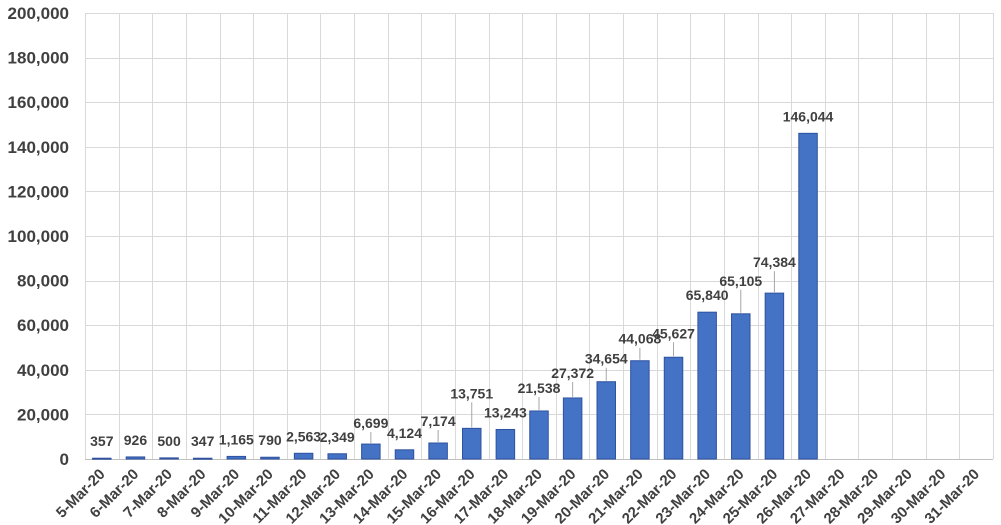 The image size is (1001, 525). What do you see at coordinates (673, 333) in the screenshot?
I see `data-label: 45,627` at bounding box center [673, 333].